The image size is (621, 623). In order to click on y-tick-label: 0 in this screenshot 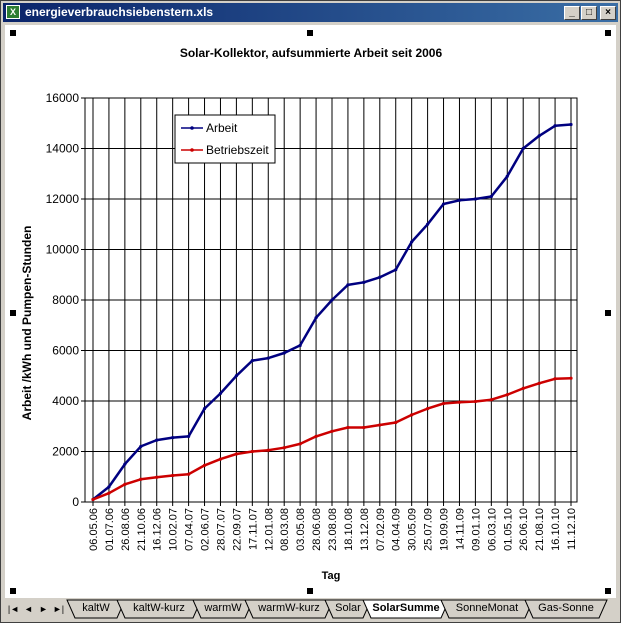, I will do `click(75, 502)`.